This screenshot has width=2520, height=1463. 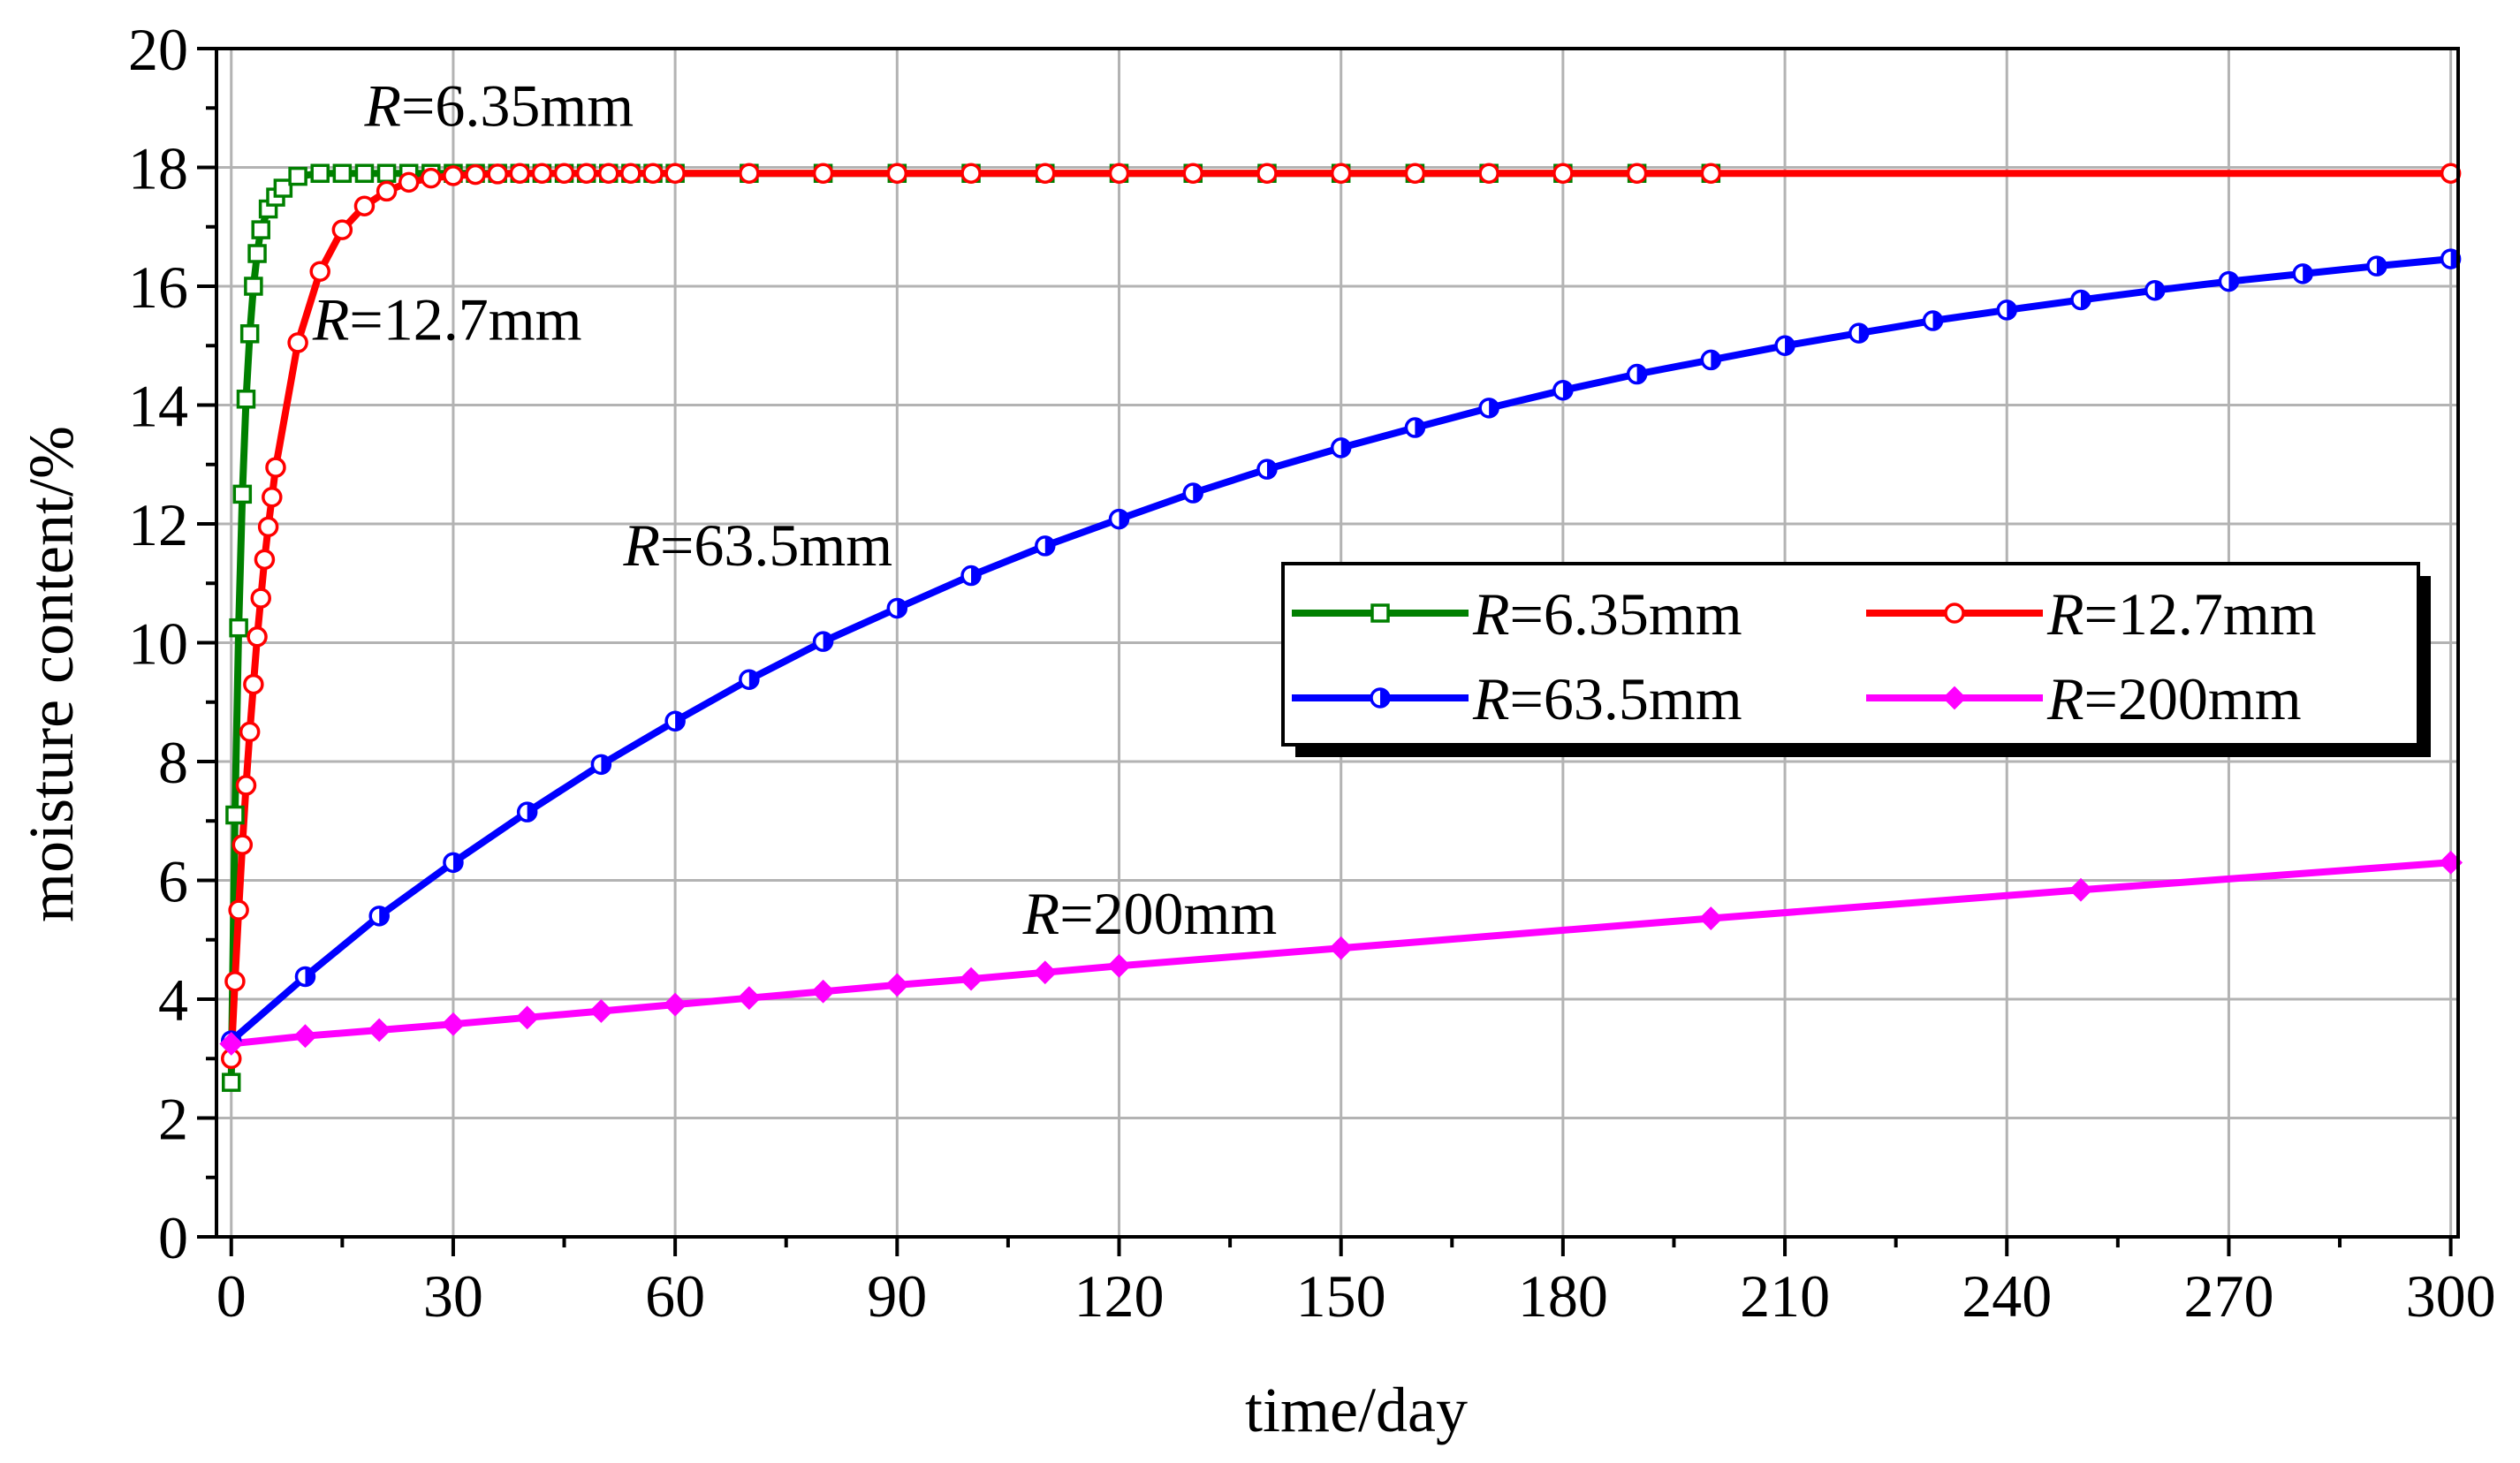 What do you see at coordinates (1341, 1296) in the screenshot?
I see `x-tick-label: 150` at bounding box center [1341, 1296].